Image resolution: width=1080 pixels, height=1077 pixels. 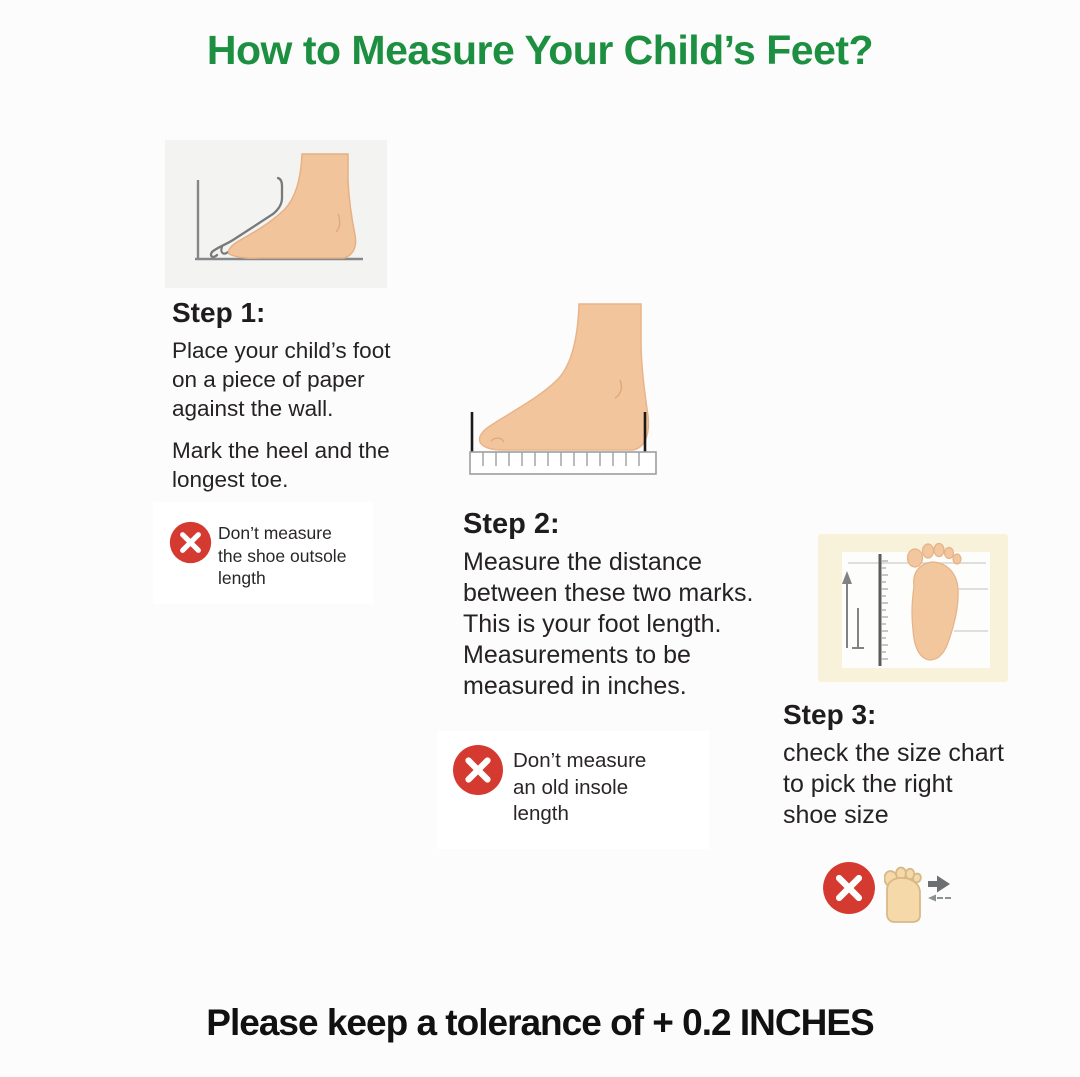 I want to click on step3-illustration, so click(x=913, y=608).